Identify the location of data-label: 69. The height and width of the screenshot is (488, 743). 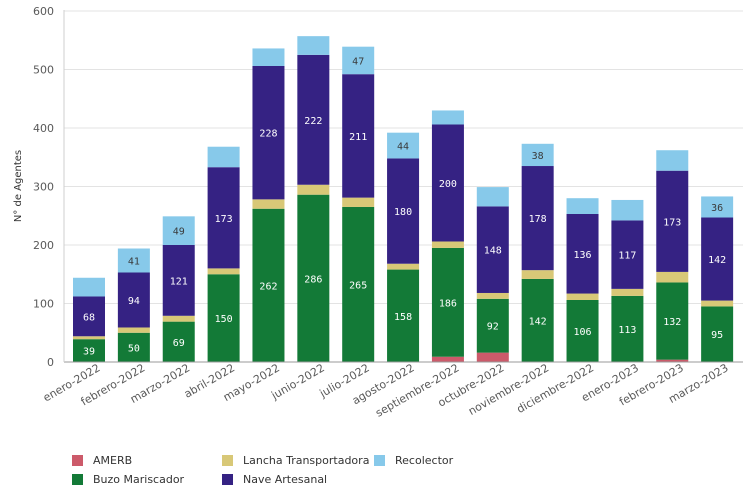
(179, 343).